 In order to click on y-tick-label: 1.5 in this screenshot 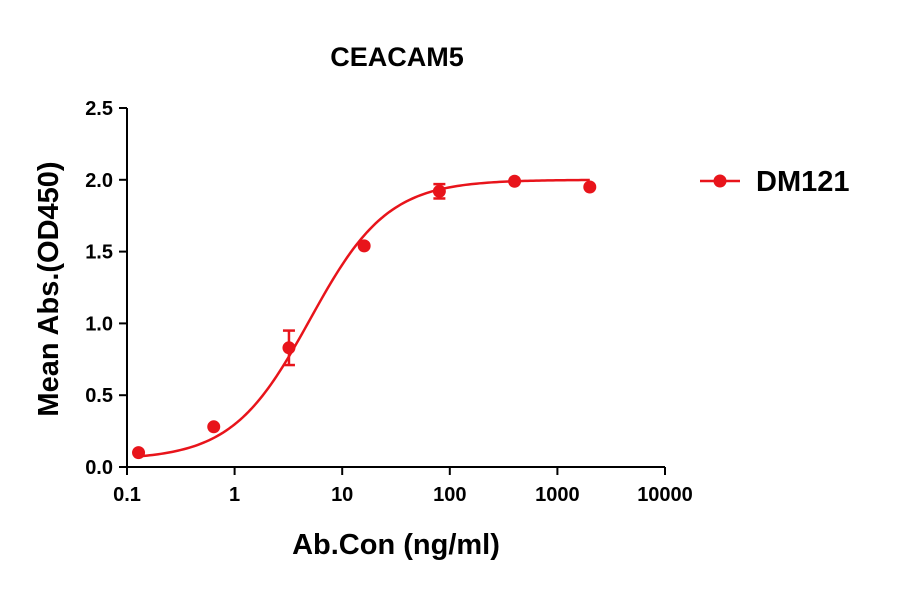, I will do `click(99, 253)`.